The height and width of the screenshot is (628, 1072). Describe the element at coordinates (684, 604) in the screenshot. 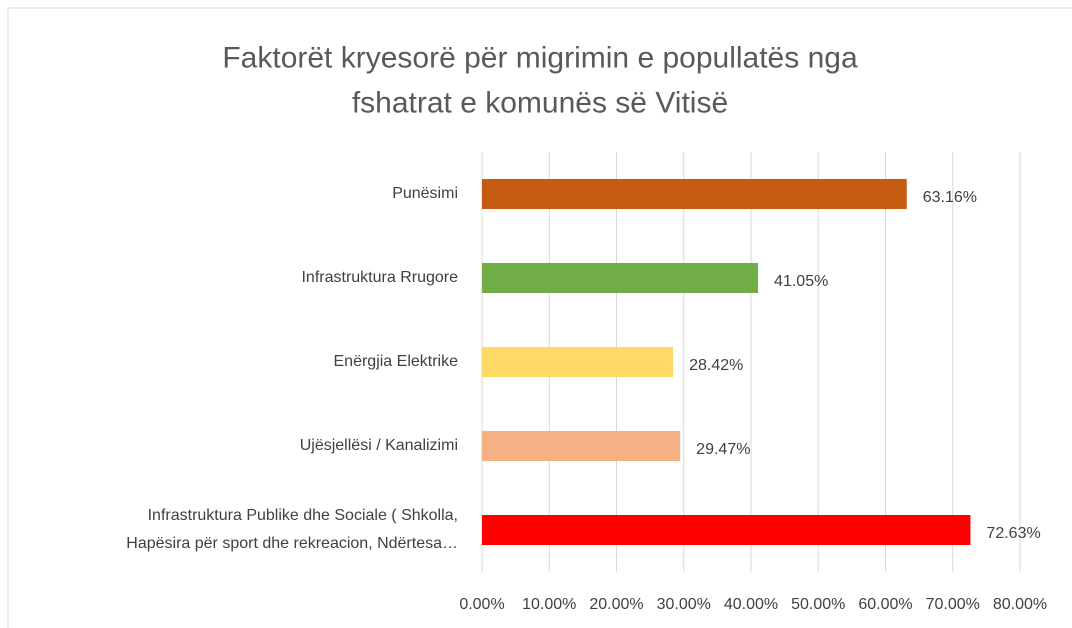

I see `x-tick-label: 30.00%` at that location.